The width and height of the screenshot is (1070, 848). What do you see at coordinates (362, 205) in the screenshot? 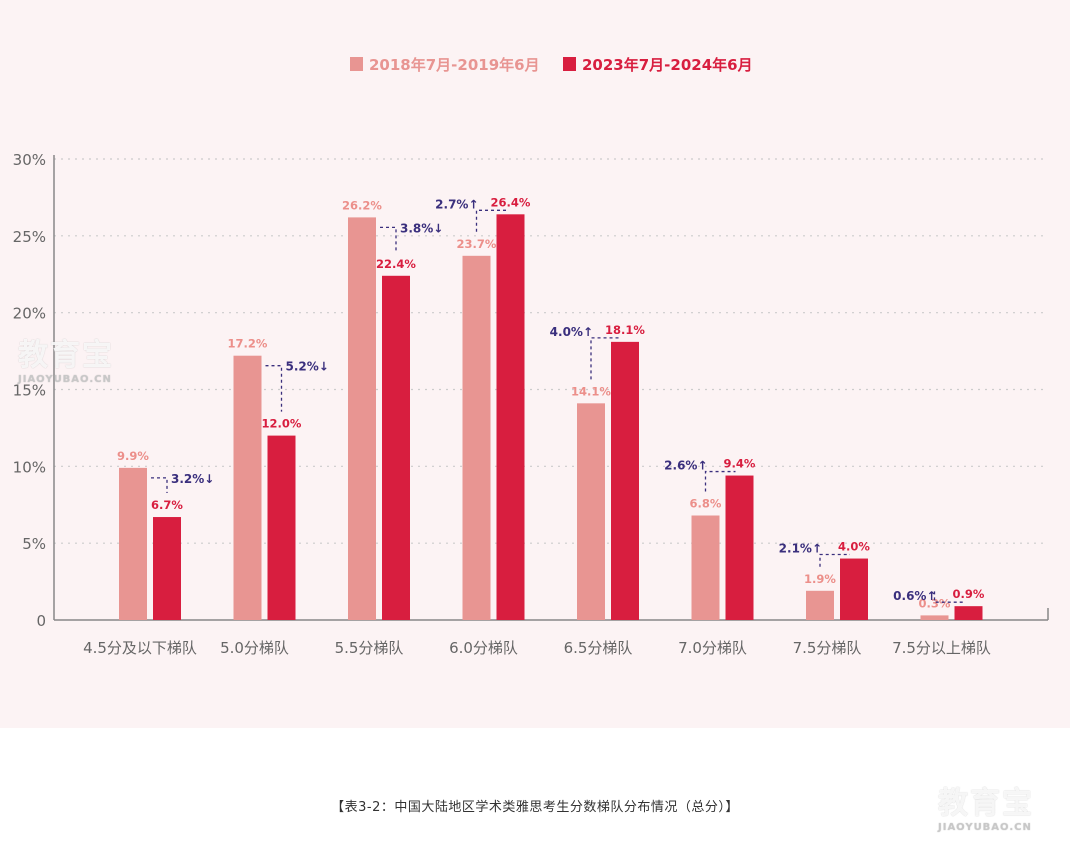
I see `value-label-2018: 26.2%` at bounding box center [362, 205].